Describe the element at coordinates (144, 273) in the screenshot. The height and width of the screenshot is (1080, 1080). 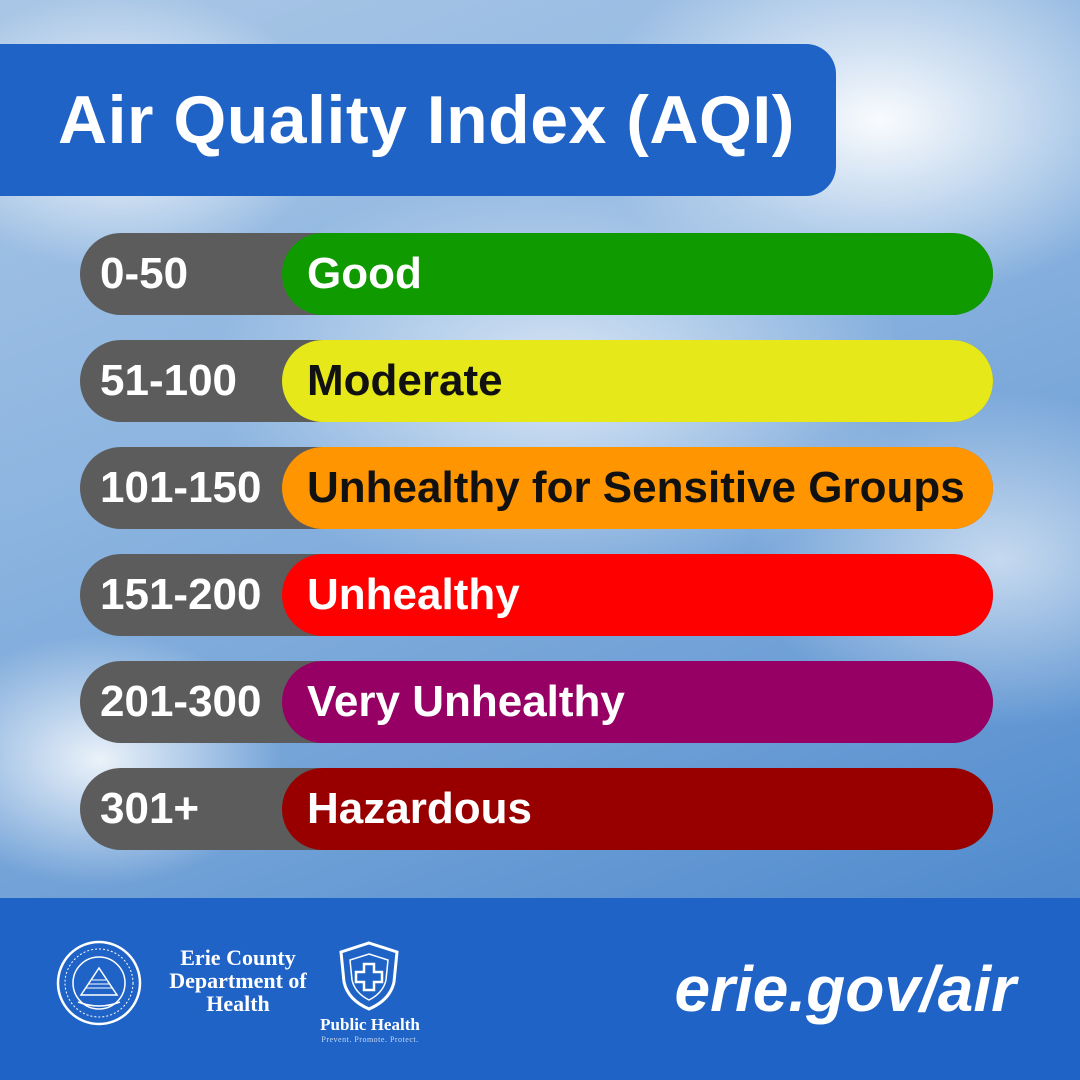
I see `aqi-range: 0-50` at that location.